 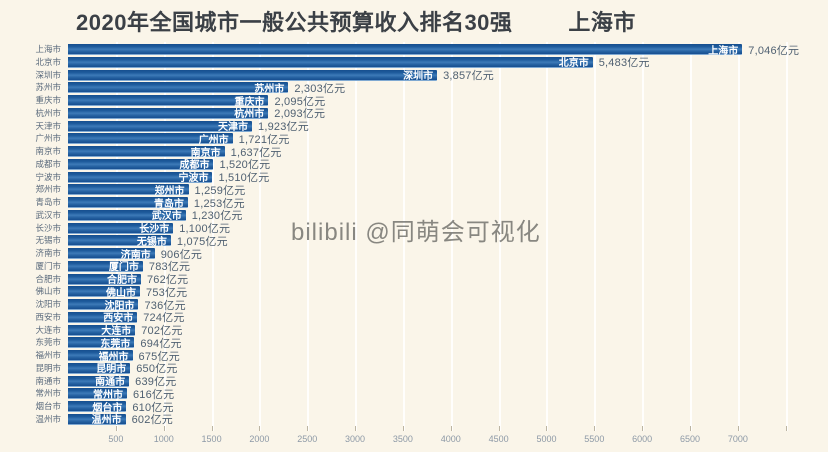 What do you see at coordinates (402, 439) in the screenshot?
I see `x-tick-label: 3500` at bounding box center [402, 439].